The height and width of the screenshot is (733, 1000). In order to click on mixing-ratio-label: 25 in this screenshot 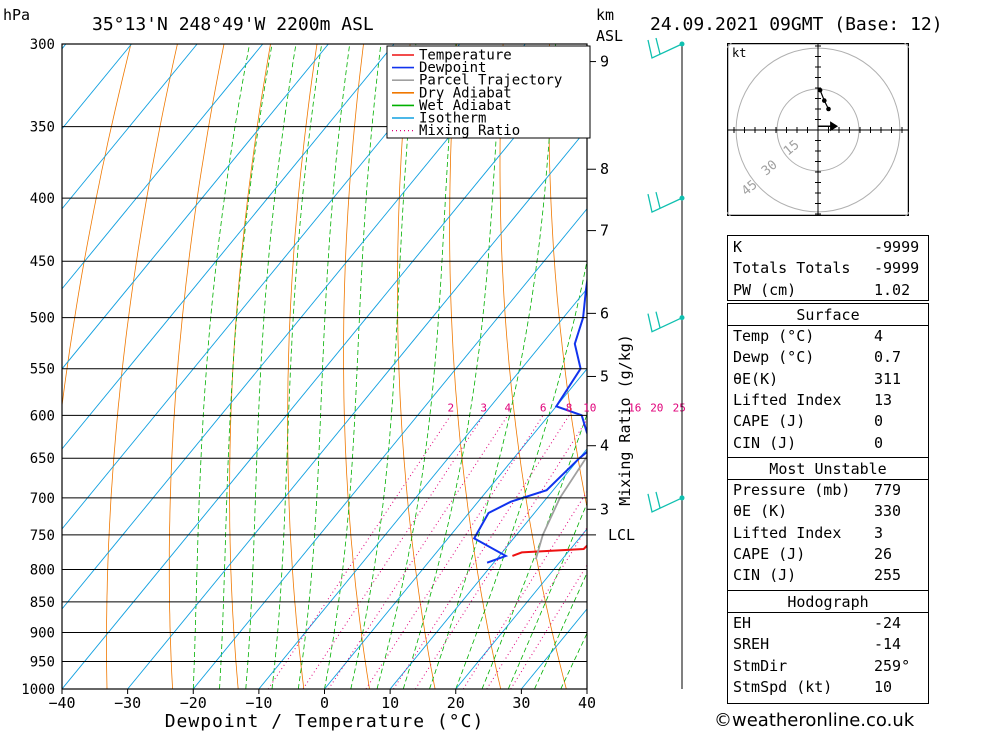, I will do `click(679, 407)`.